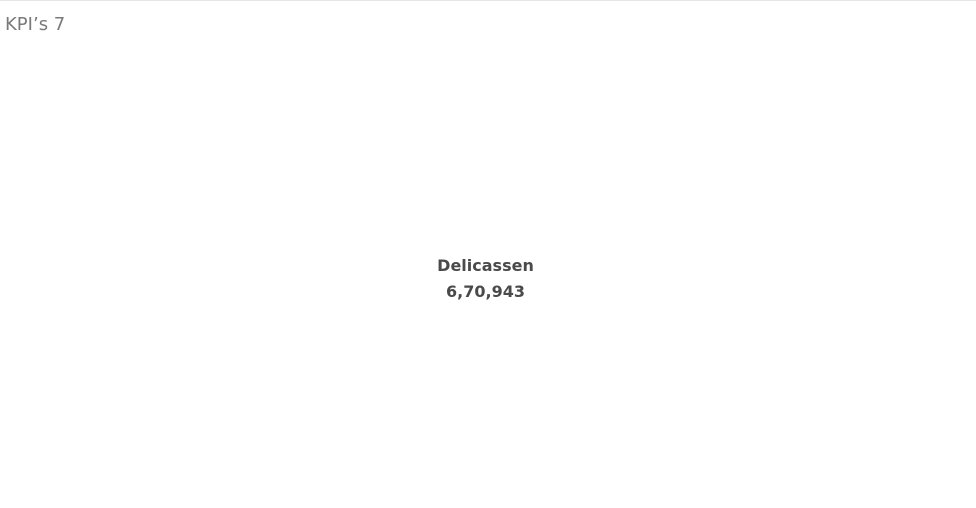 The width and height of the screenshot is (976, 508). What do you see at coordinates (485, 291) in the screenshot?
I see `kpi-value: 6,70,943` at bounding box center [485, 291].